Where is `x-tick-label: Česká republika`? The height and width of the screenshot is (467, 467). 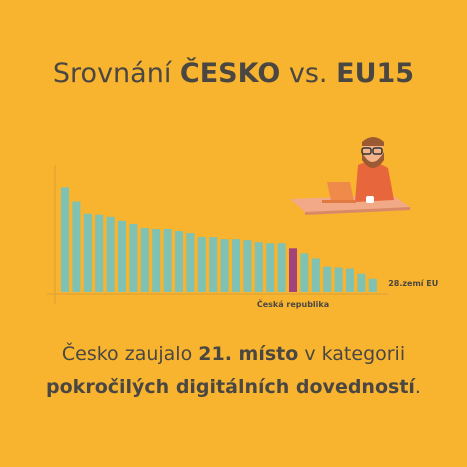
x-tick-label: Česká republika is located at coordinates (293, 303).